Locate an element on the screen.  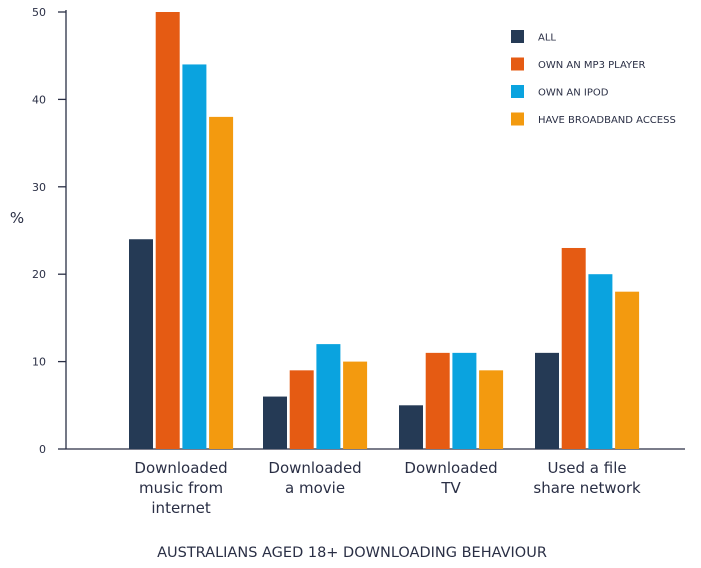
y-tick-label: 40 is located at coordinates (39, 99).